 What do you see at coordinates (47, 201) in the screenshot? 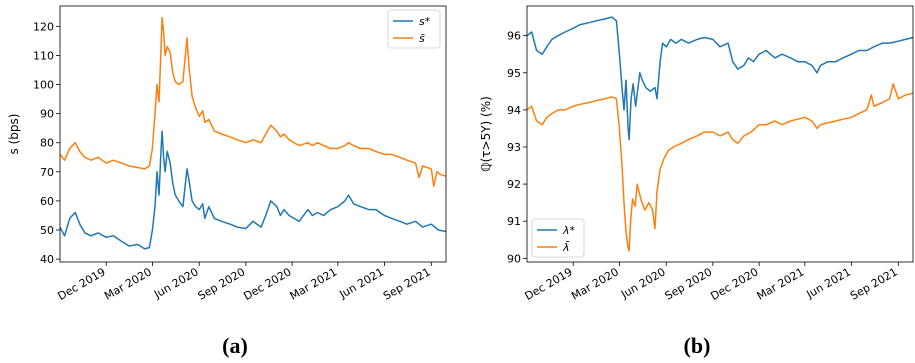
I see `y-tick-label: 60` at bounding box center [47, 201].